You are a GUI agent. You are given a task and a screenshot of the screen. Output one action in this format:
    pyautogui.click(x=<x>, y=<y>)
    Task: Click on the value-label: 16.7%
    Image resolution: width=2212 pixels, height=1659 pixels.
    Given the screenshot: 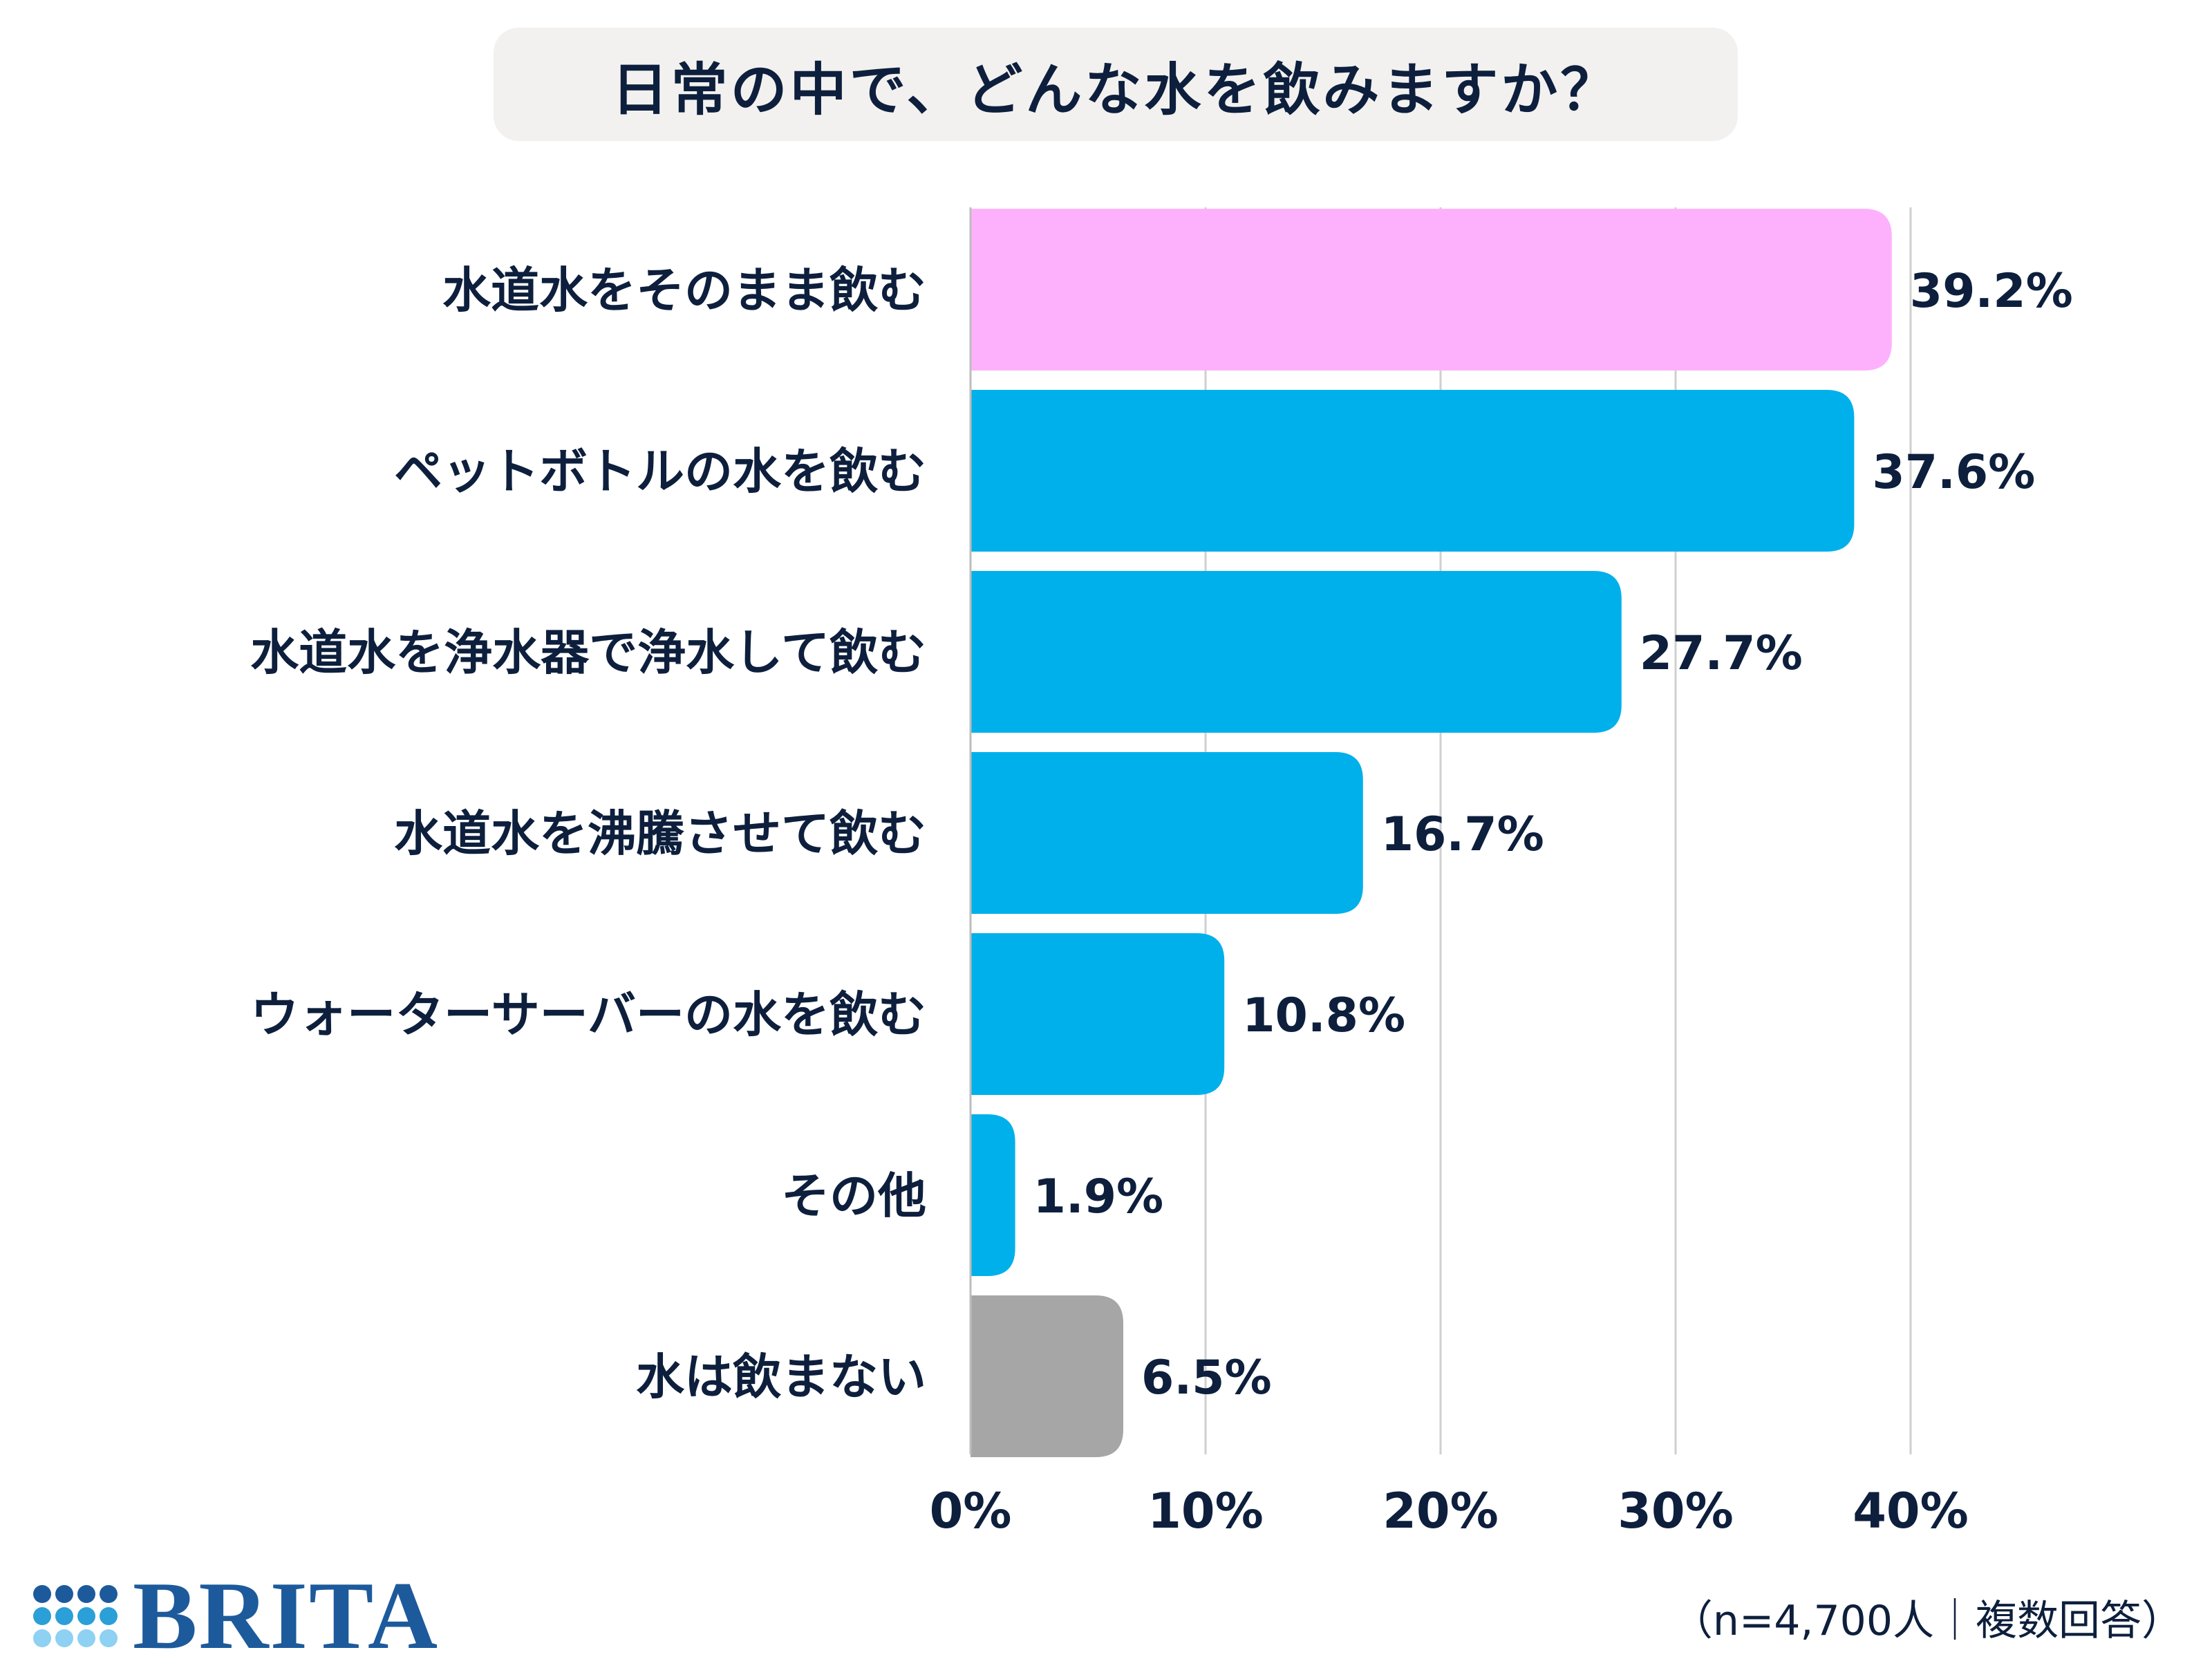 What is the action you would take?
    pyautogui.click(x=1462, y=835)
    